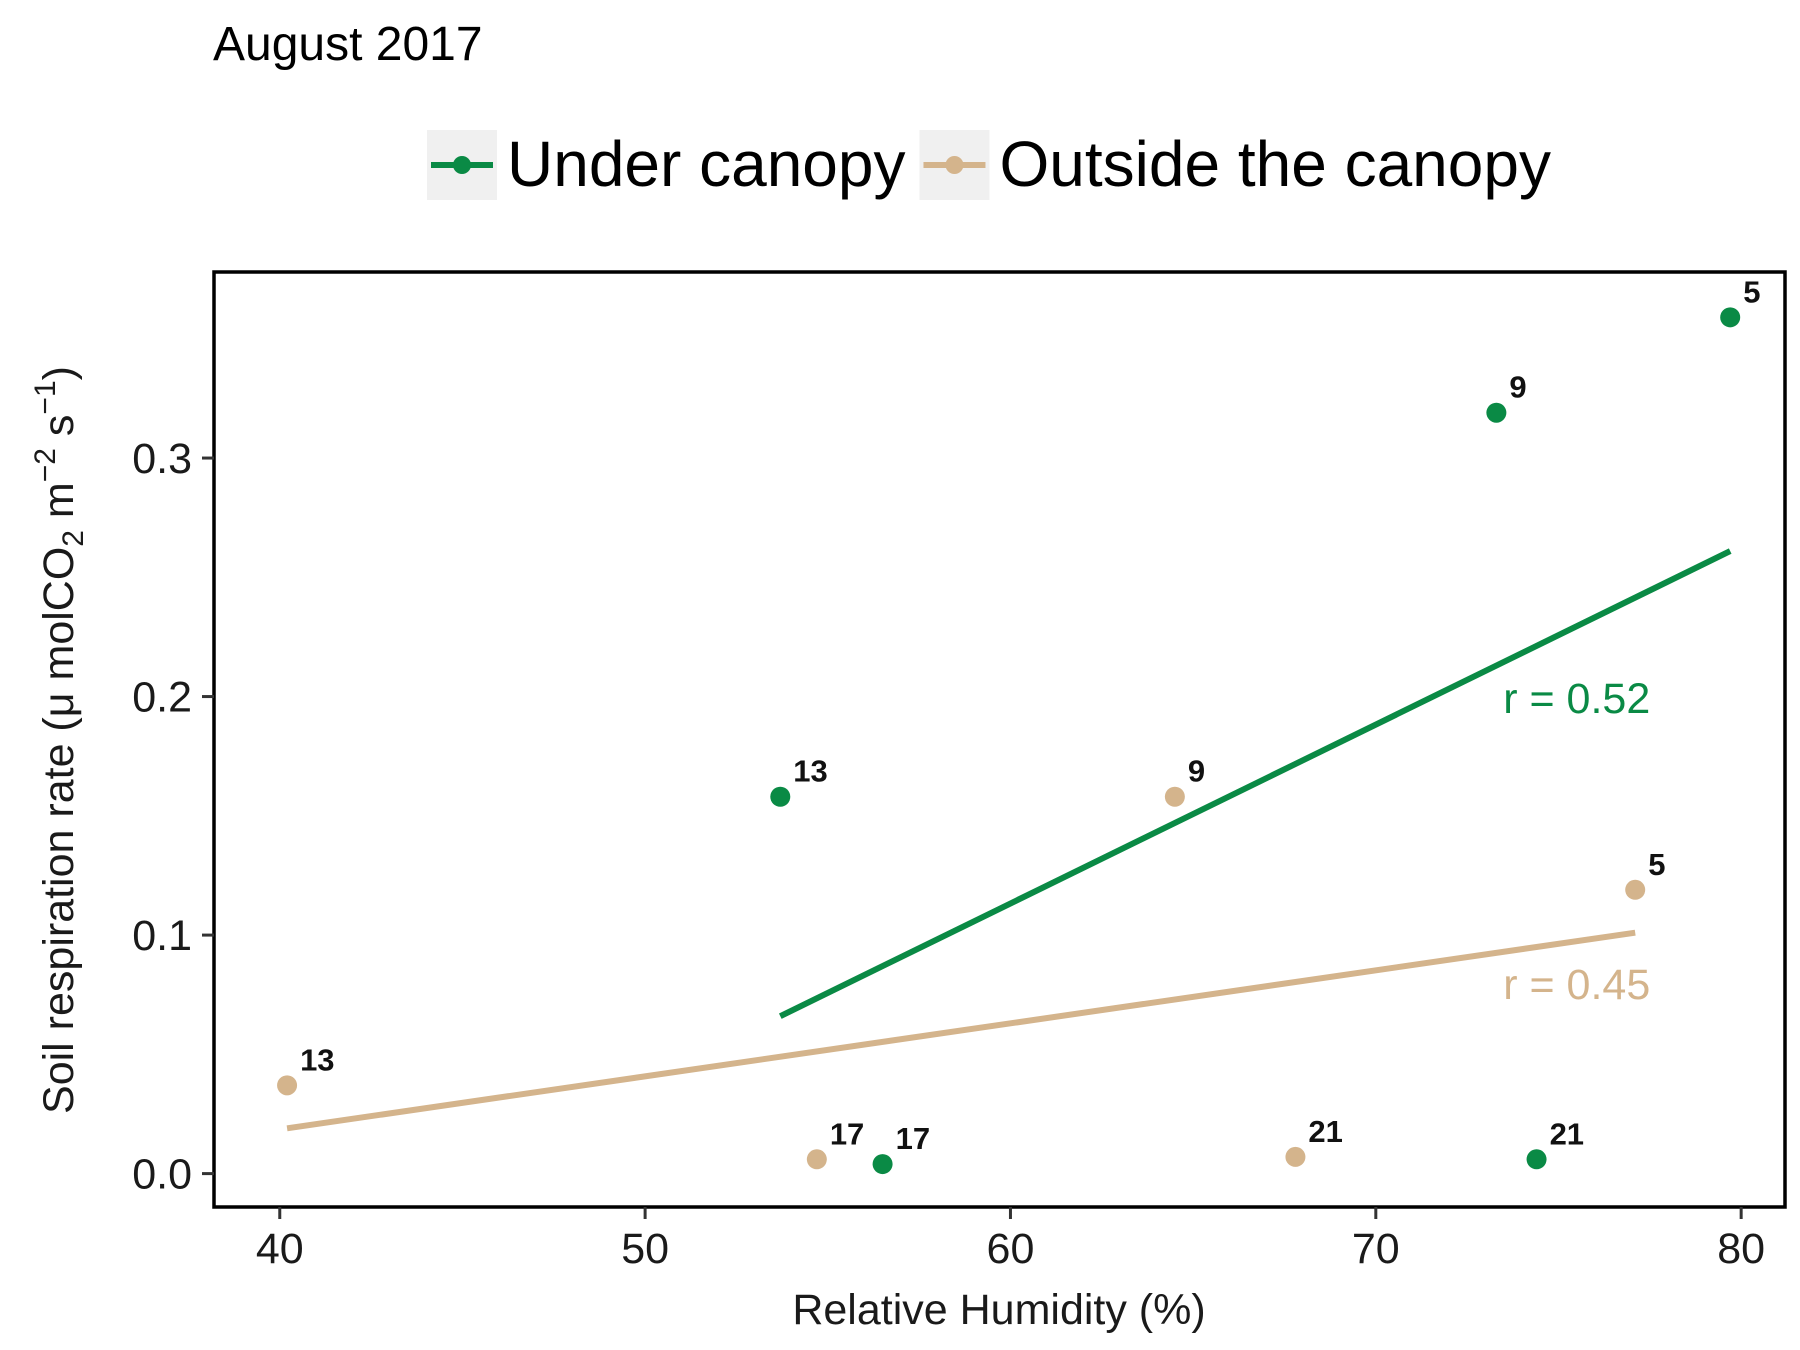 This screenshot has width=1800, height=1350. I want to click on trend-line, so click(961, 1030).